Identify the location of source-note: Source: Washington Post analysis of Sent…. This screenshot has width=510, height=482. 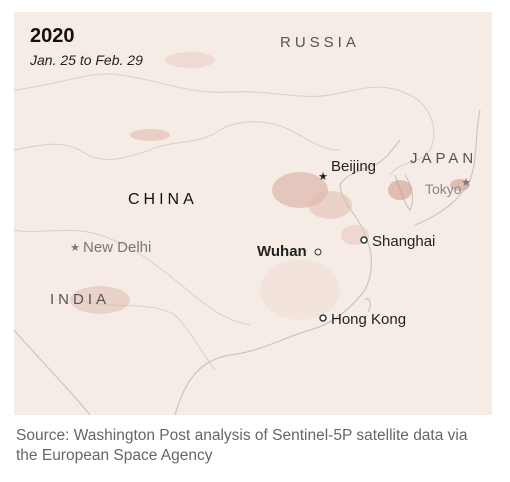
(242, 445).